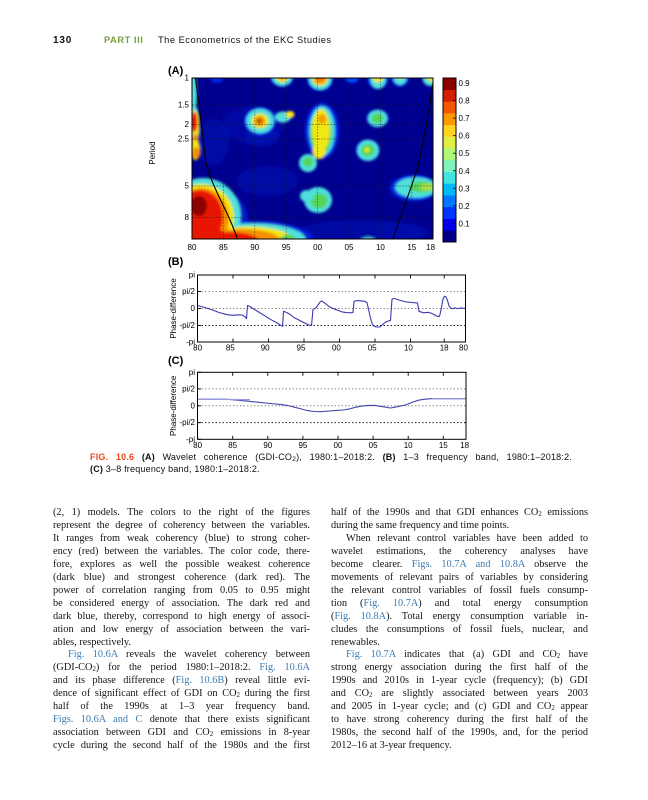 Image resolution: width=648 pixels, height=800 pixels. Describe the element at coordinates (187, 124) in the screenshot. I see `svg-text: 2` at that location.